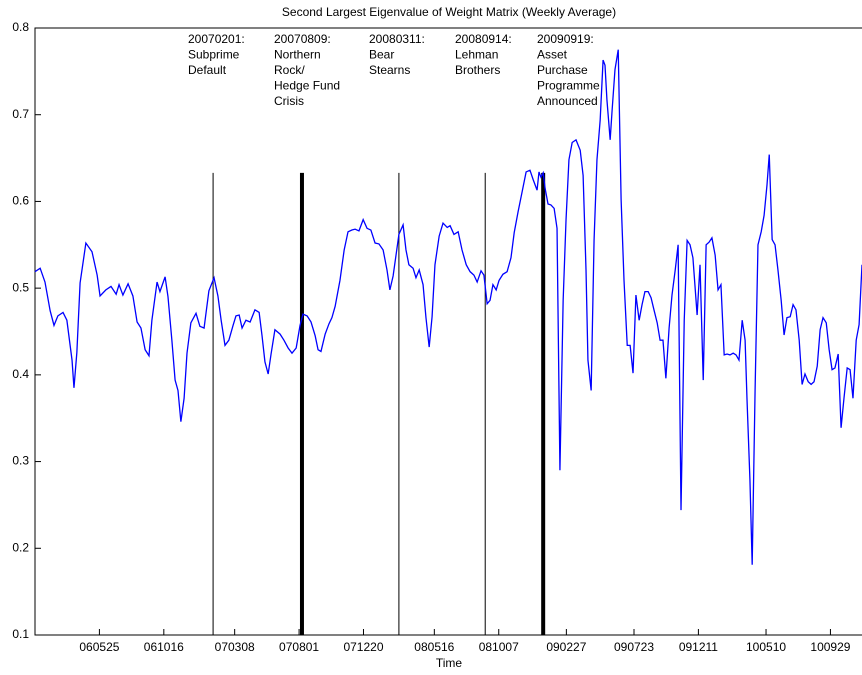 The width and height of the screenshot is (862, 675). I want to click on x-tick-label: 070308, so click(235, 647).